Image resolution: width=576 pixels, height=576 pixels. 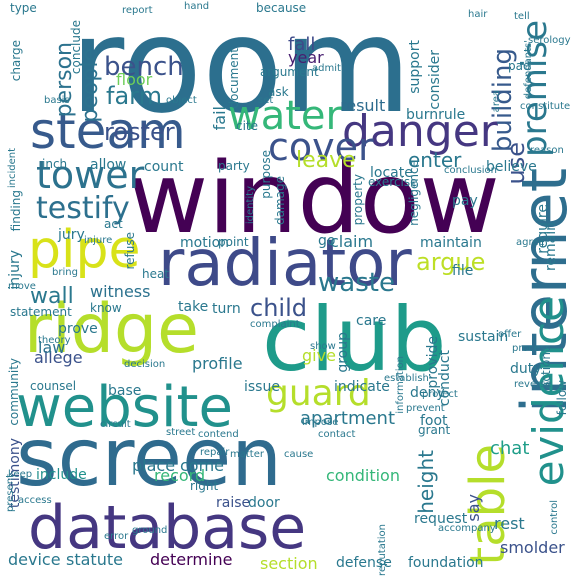 I want to click on cloud-word: request, so click(x=441, y=519).